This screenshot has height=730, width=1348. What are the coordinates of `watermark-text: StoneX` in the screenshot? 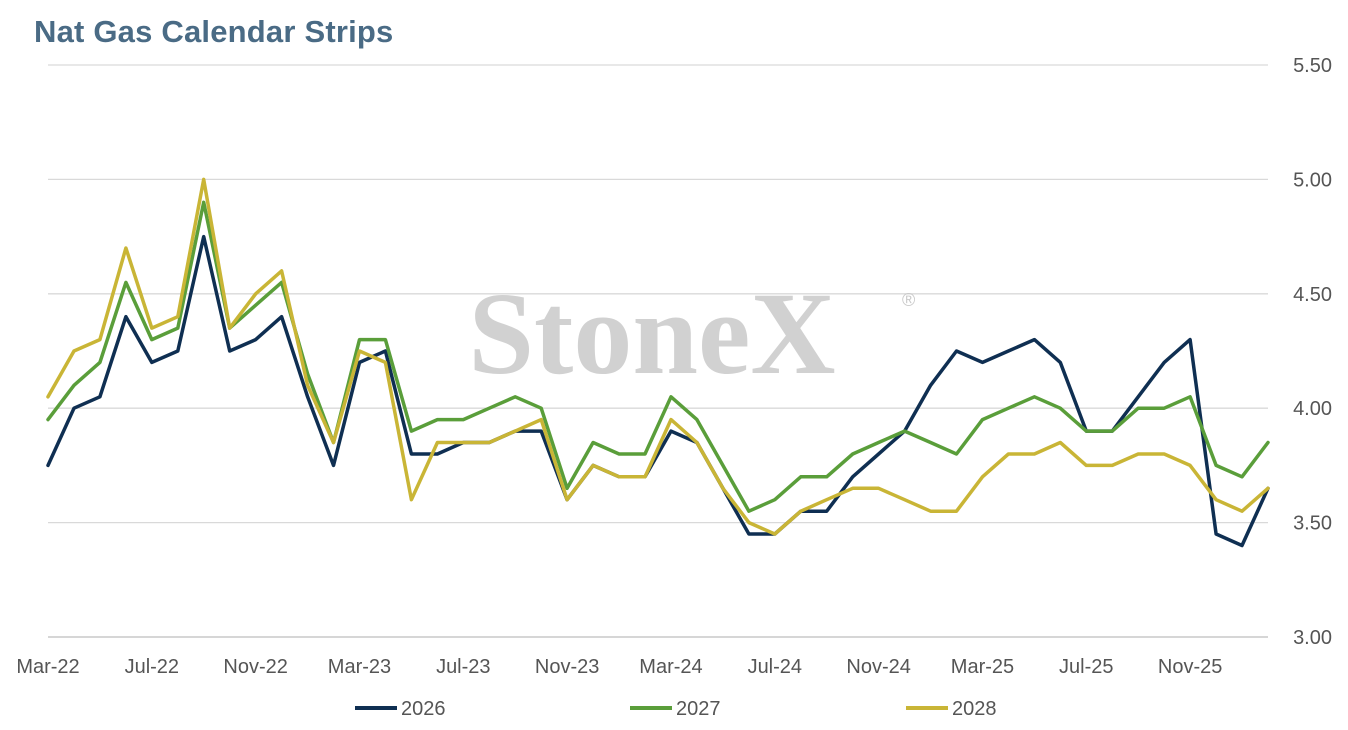 It's located at (651, 333).